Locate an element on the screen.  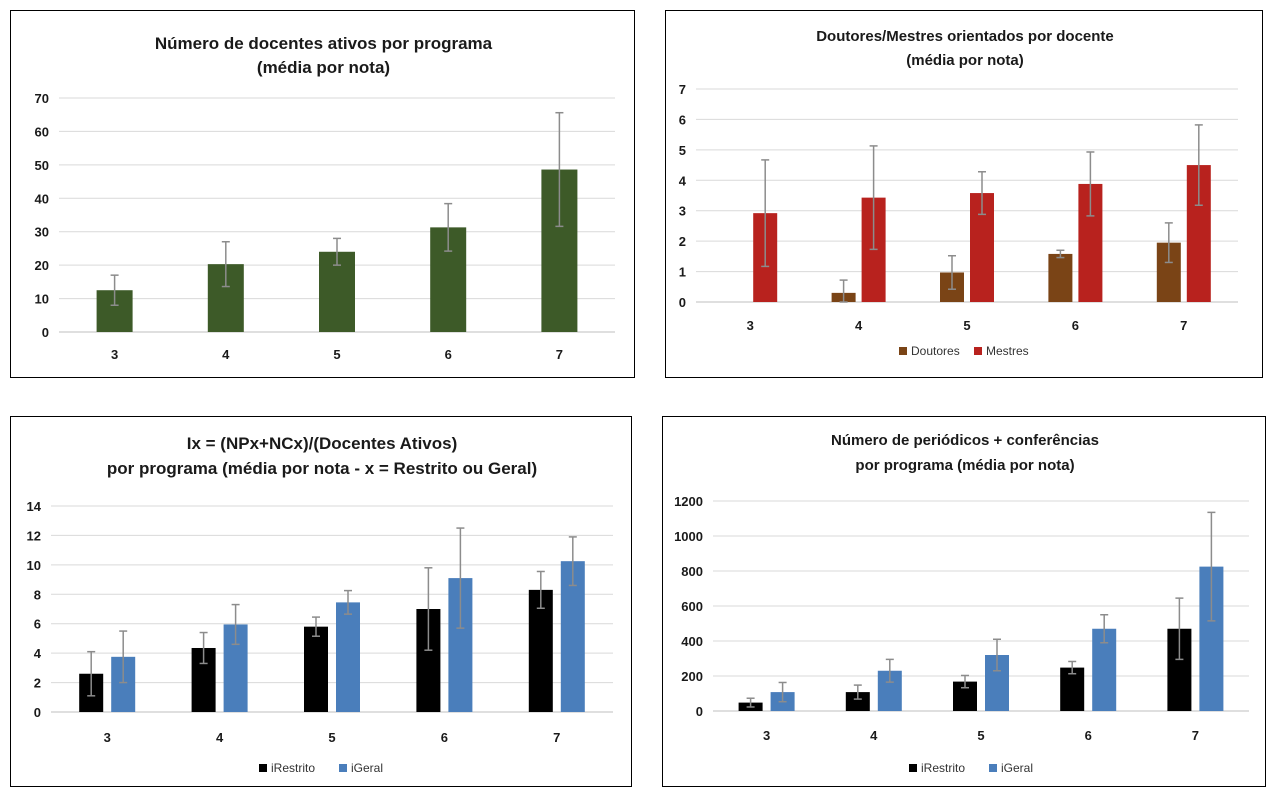
y-tick-label: 40 is located at coordinates (42, 198).